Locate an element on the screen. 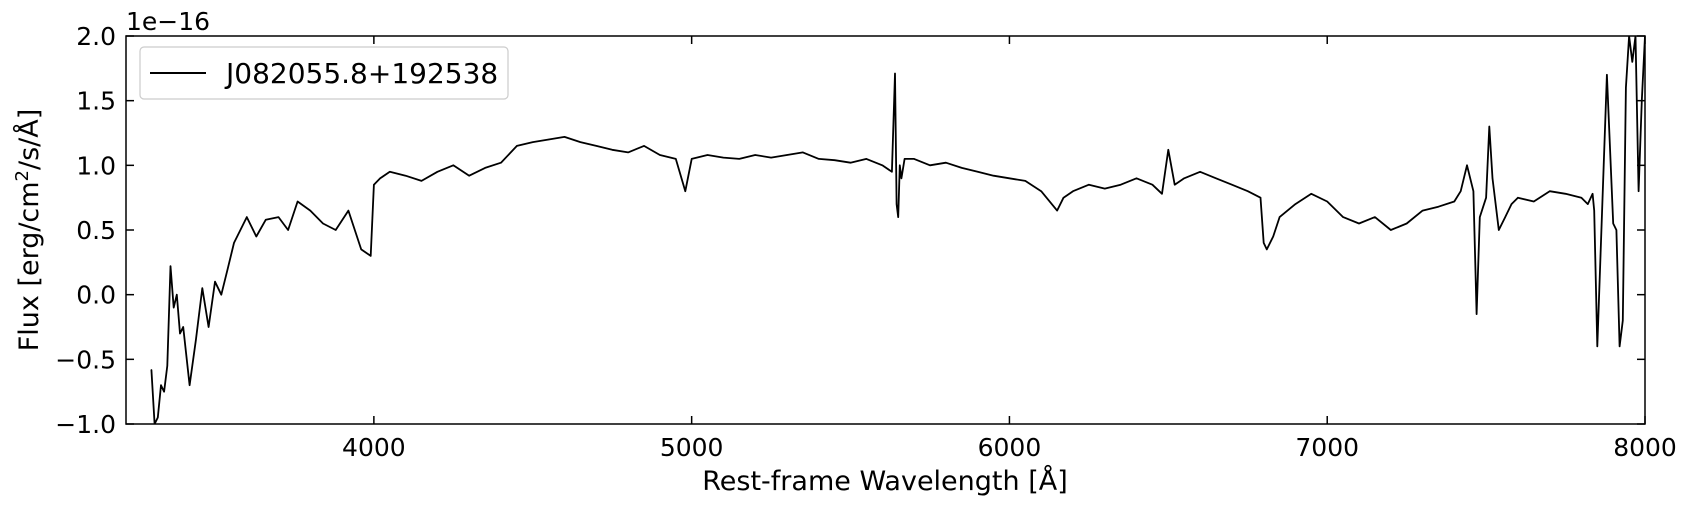 The image size is (1689, 506). y-tick-label: −0.5 is located at coordinates (85, 359).